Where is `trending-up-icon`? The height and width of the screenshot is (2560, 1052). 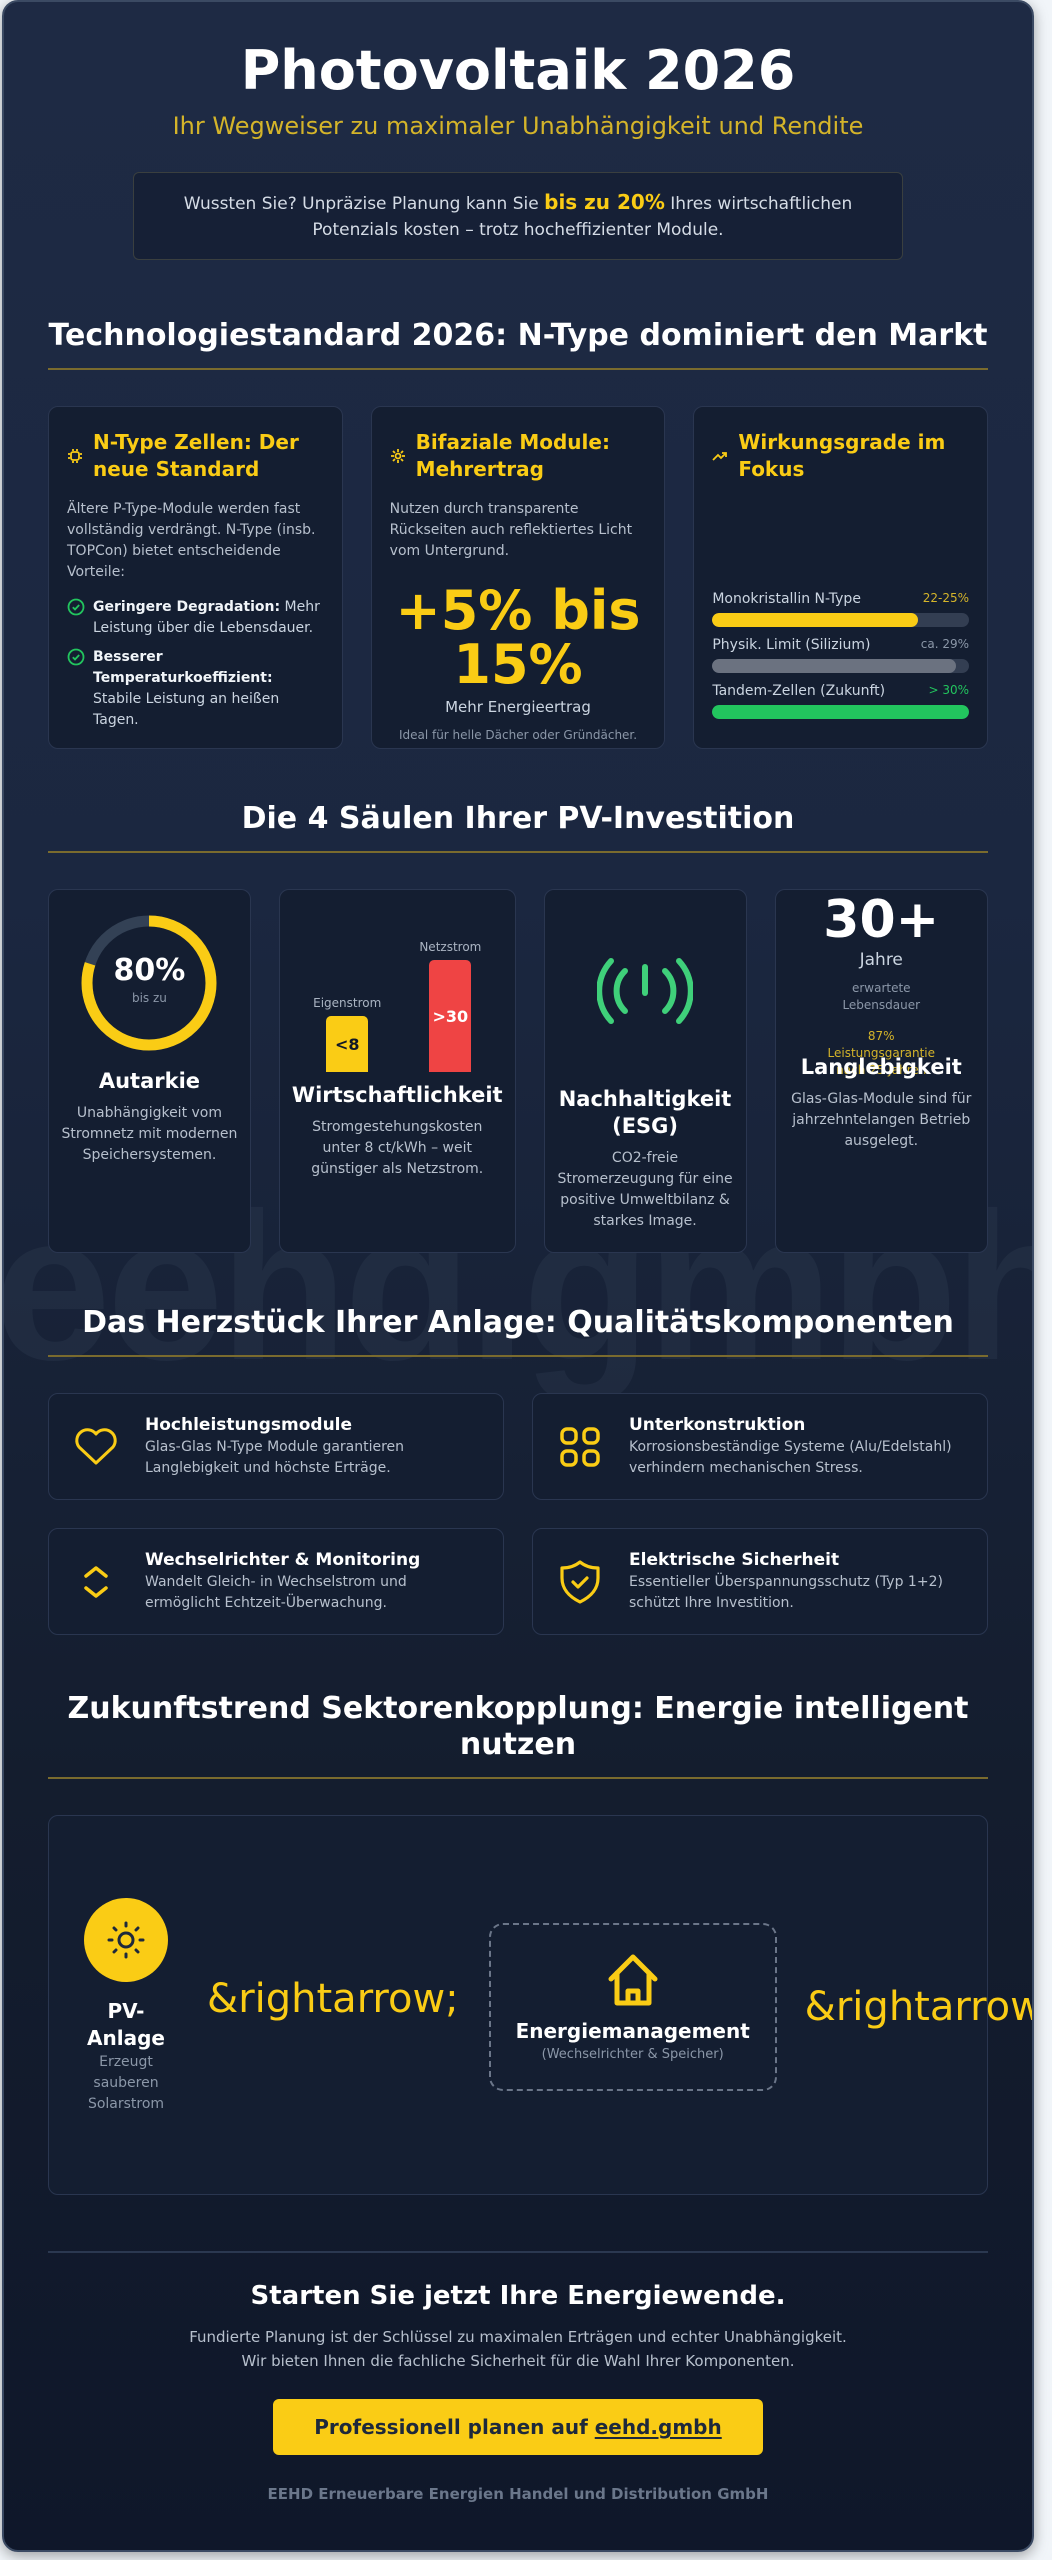
trending-up-icon is located at coordinates (720, 456).